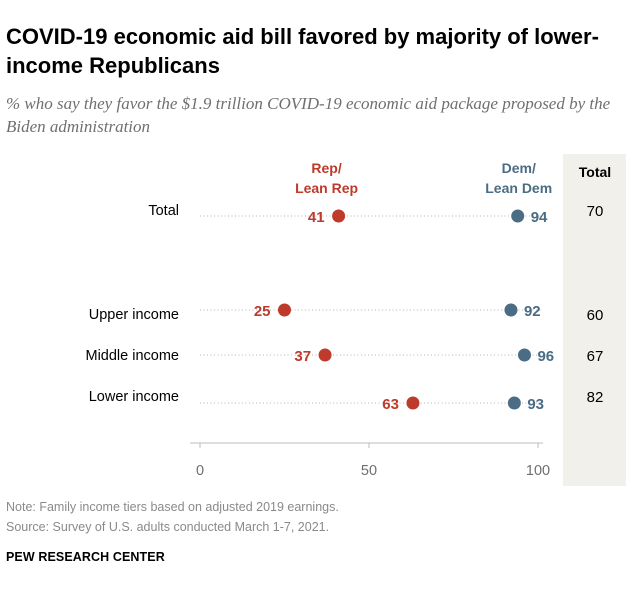  Describe the element at coordinates (538, 471) in the screenshot. I see `x-tick-label: 100` at that location.